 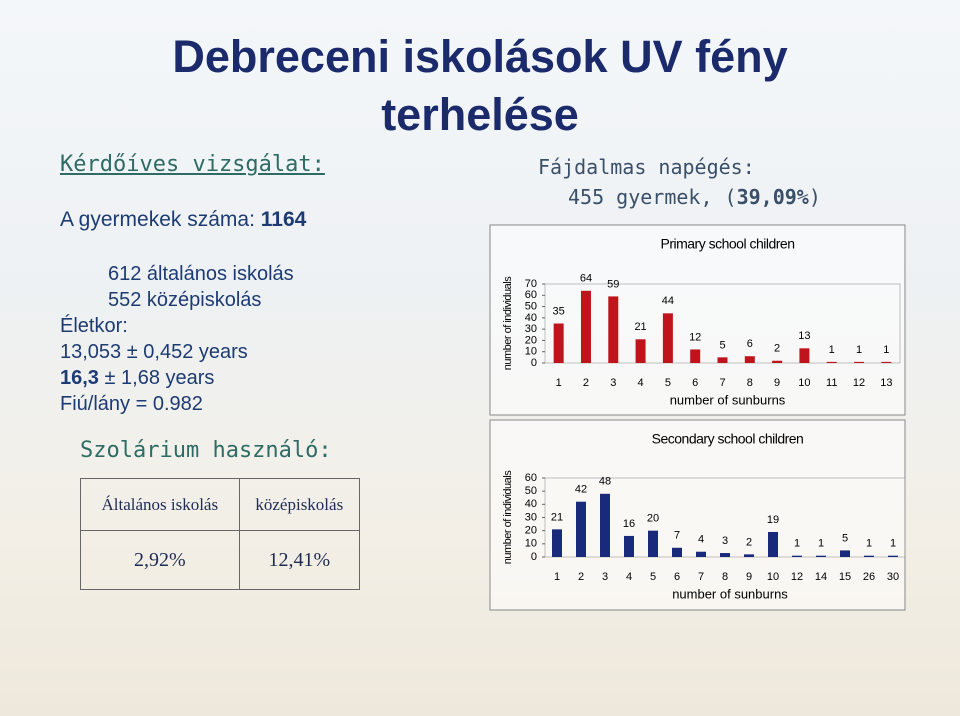 What do you see at coordinates (531, 284) in the screenshot?
I see `y-tick-label: 70` at bounding box center [531, 284].